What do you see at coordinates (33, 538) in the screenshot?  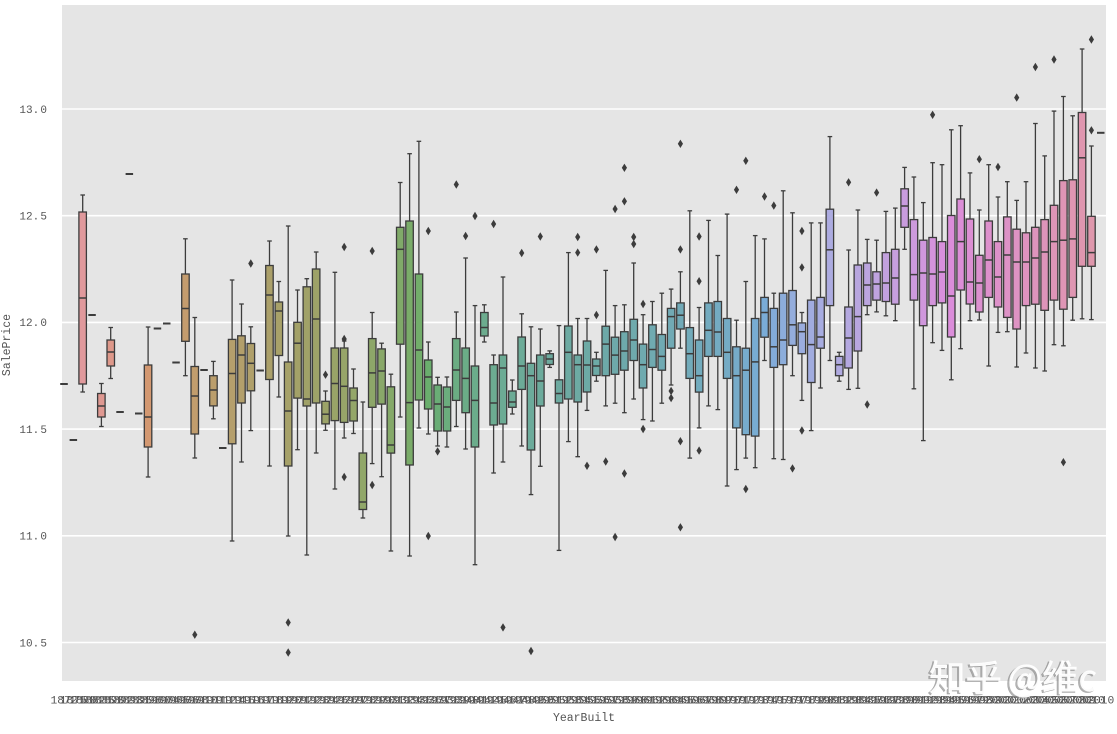 I see `svg-text: 11.0` at bounding box center [33, 538].